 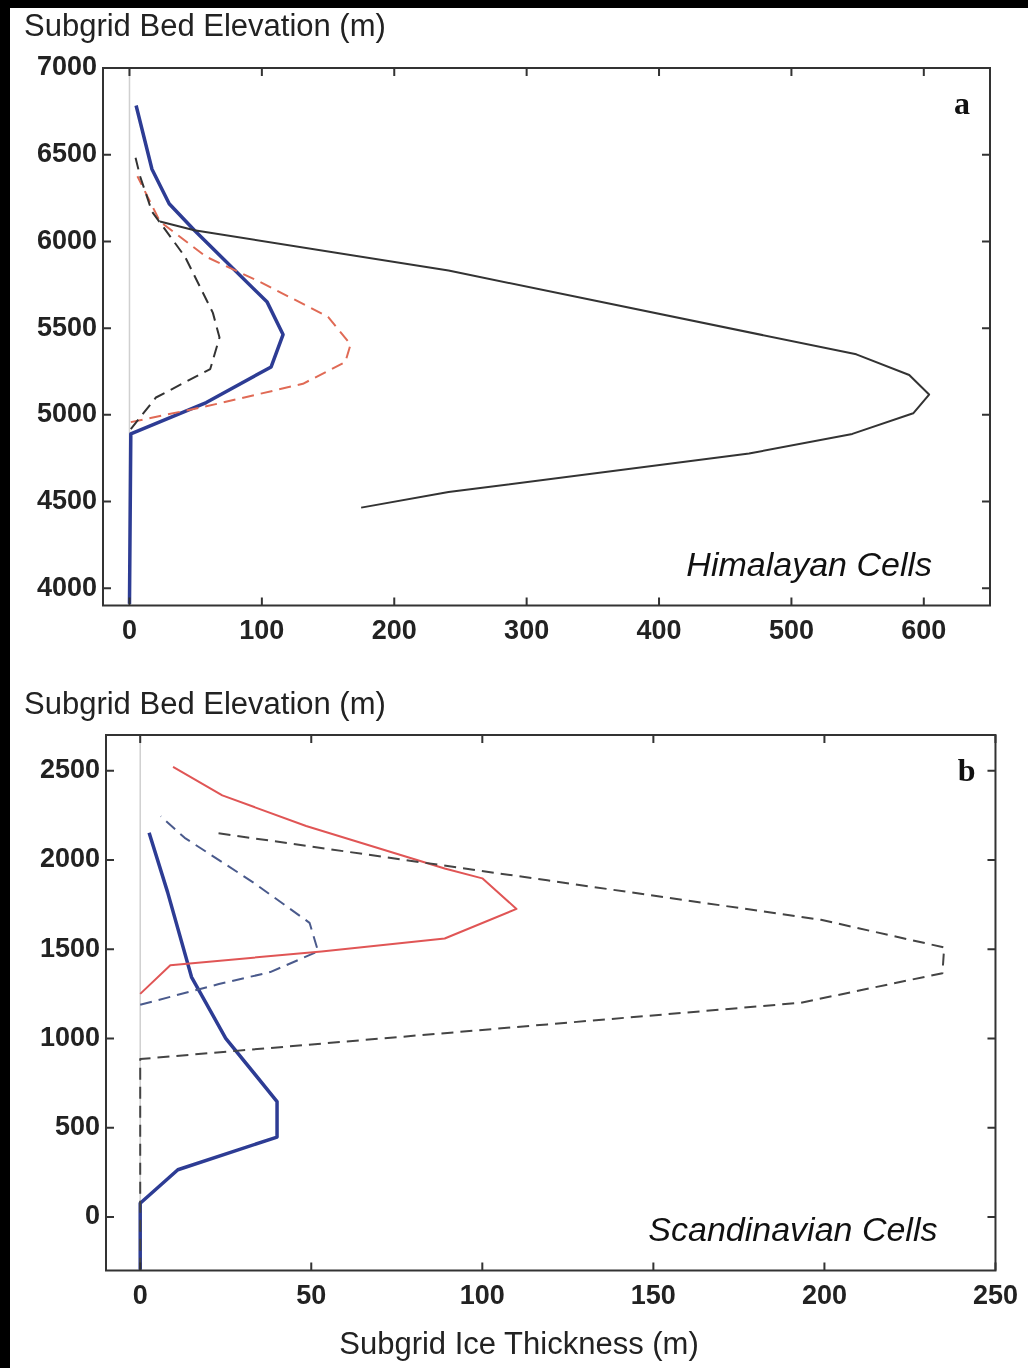 I want to click on x-axis-title: Subgrid Ice Thickness (m), so click(x=519, y=1344).